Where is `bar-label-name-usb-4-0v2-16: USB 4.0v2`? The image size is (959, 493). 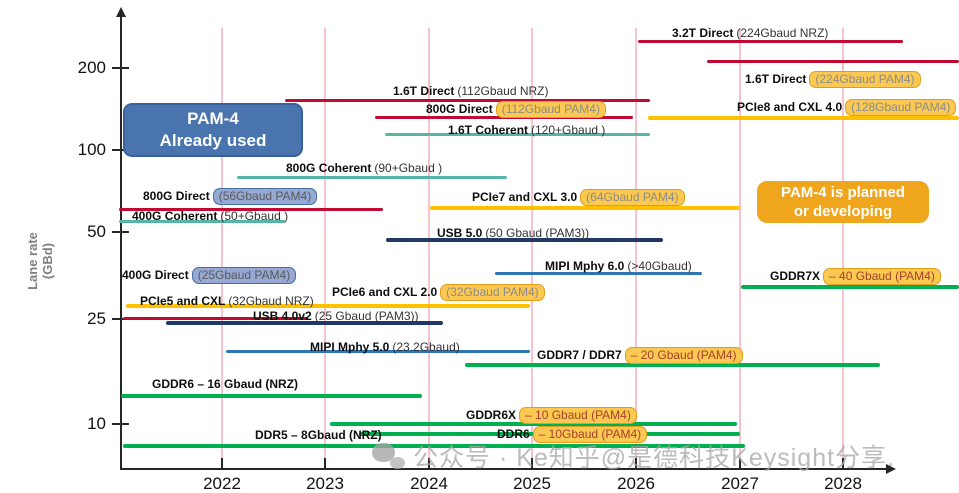
bar-label-name-usb-4-0v2-16: USB 4.0v2 is located at coordinates (282, 316).